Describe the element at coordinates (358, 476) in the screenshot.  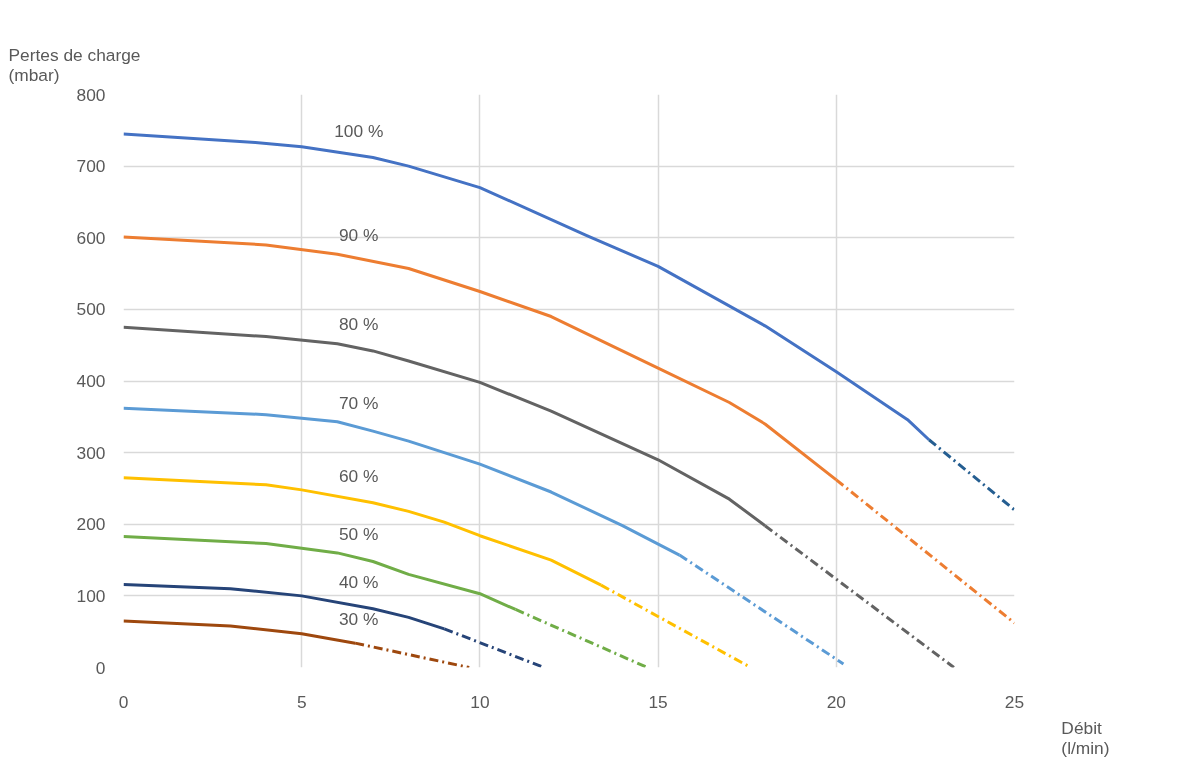
I see `series-label: 60 %` at that location.